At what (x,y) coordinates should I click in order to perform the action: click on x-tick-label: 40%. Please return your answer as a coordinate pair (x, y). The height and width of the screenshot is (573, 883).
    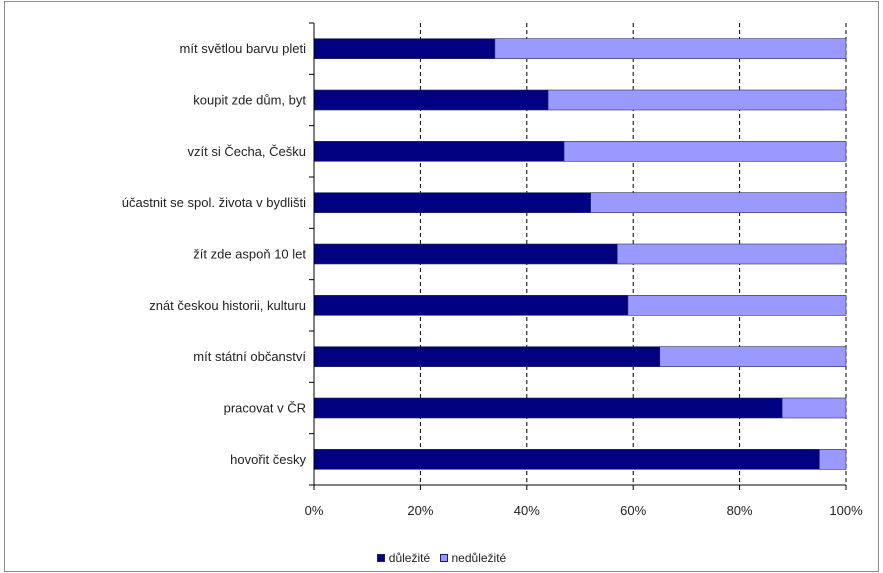
    Looking at the image, I should click on (527, 510).